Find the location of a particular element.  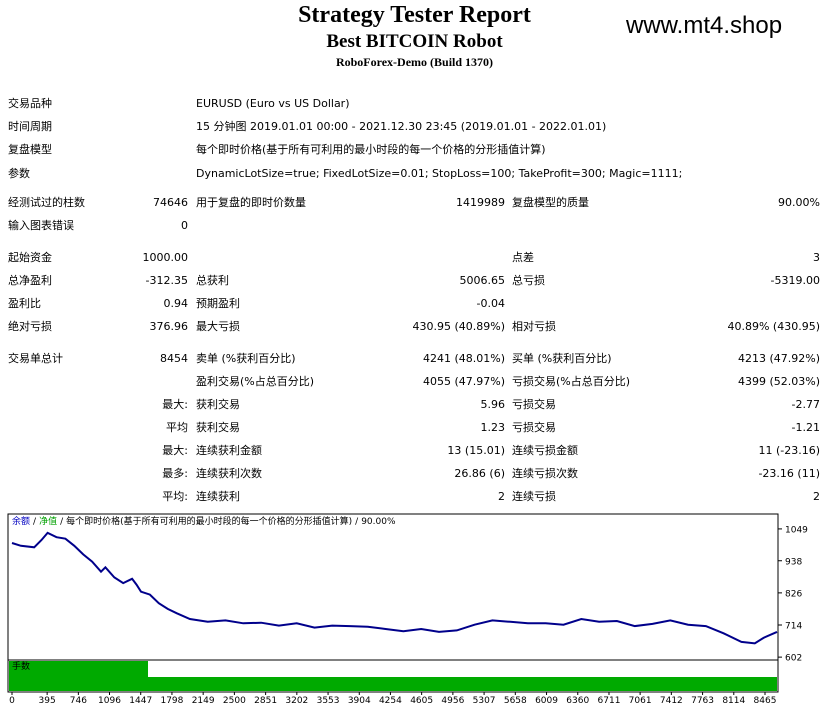

stat-value: -1.21 is located at coordinates (805, 427).